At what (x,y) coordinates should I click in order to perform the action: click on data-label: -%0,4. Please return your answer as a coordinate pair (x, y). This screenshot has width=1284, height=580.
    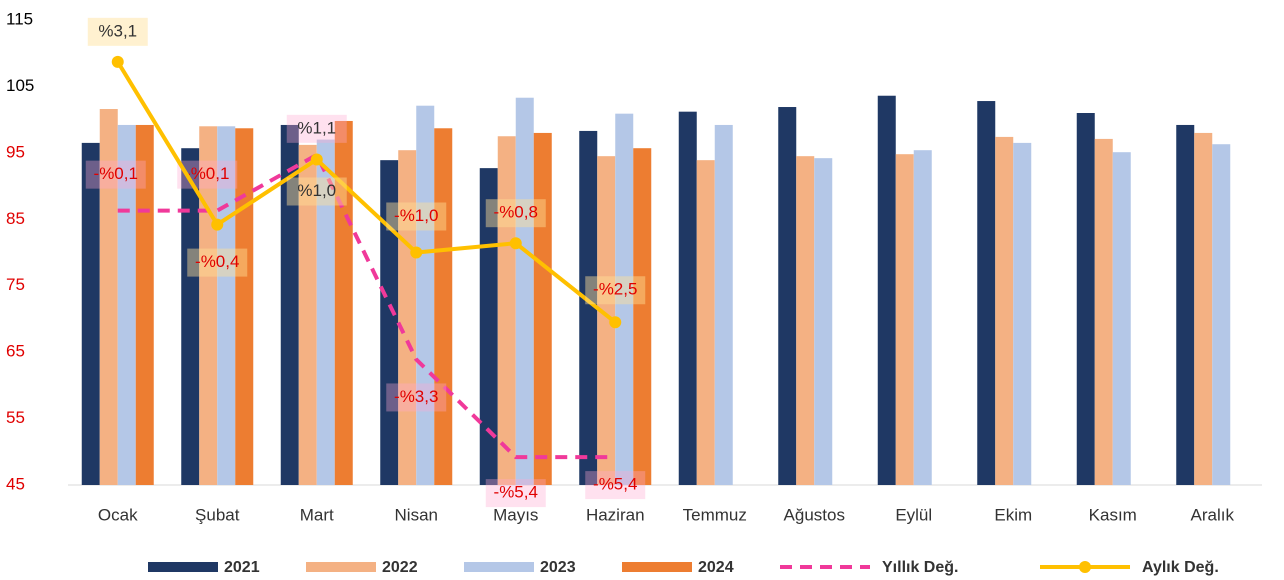
    Looking at the image, I should click on (217, 261).